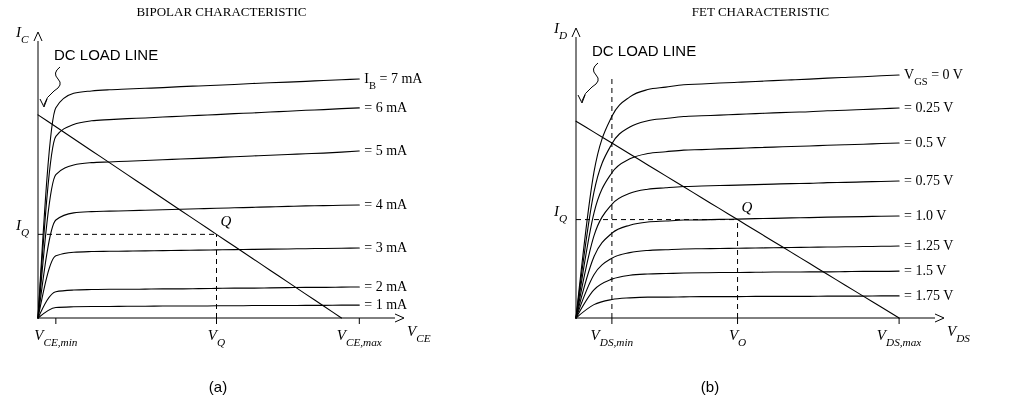 The height and width of the screenshot is (404, 1011). Describe the element at coordinates (394, 81) in the screenshot. I see `series-label: I$_{B}$ = 7 mA` at that location.